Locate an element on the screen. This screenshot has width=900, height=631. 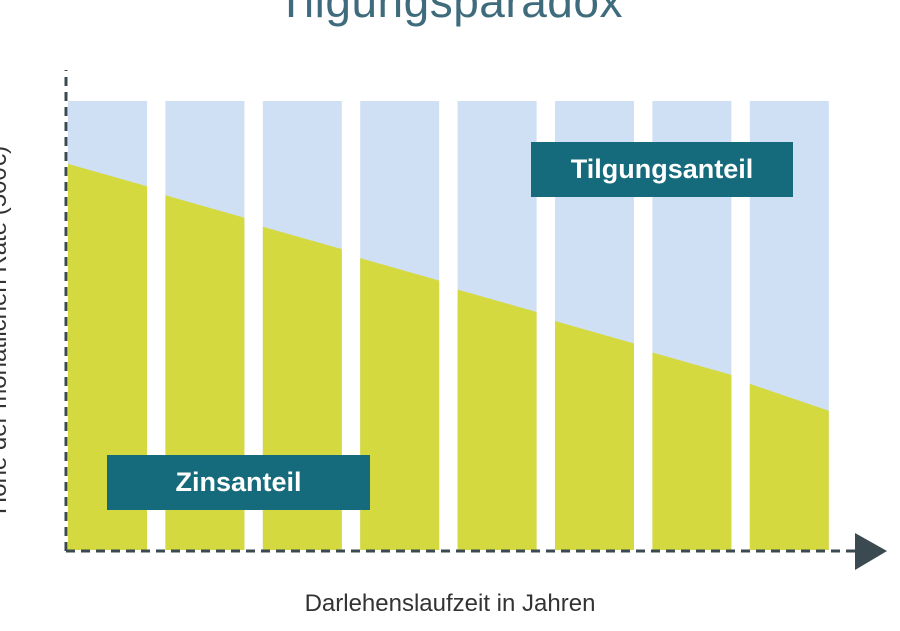
x-axis-arrow-icon is located at coordinates (871, 551).